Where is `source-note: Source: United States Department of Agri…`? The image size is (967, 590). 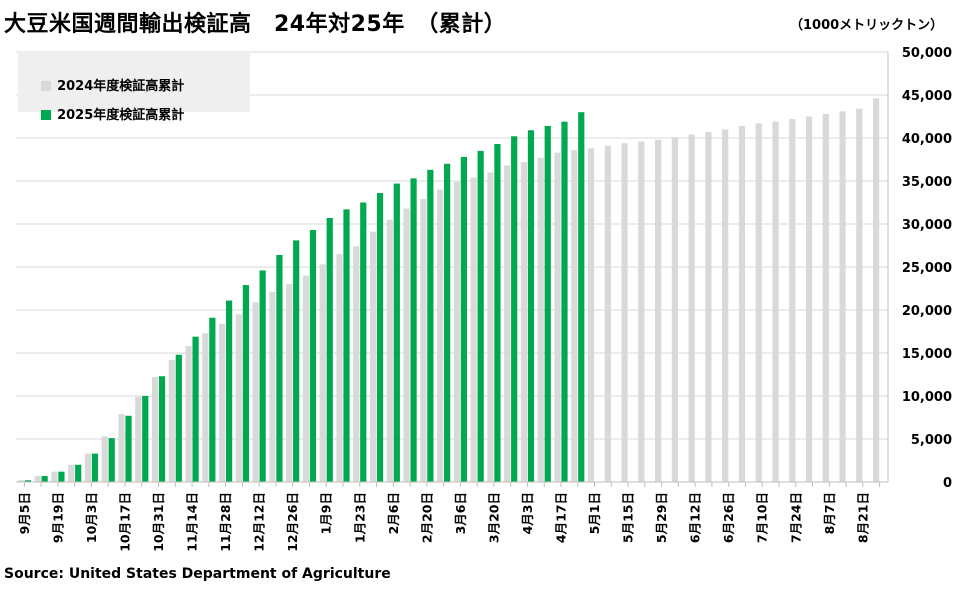
source-note: Source: United States Department of Agri… is located at coordinates (197, 574).